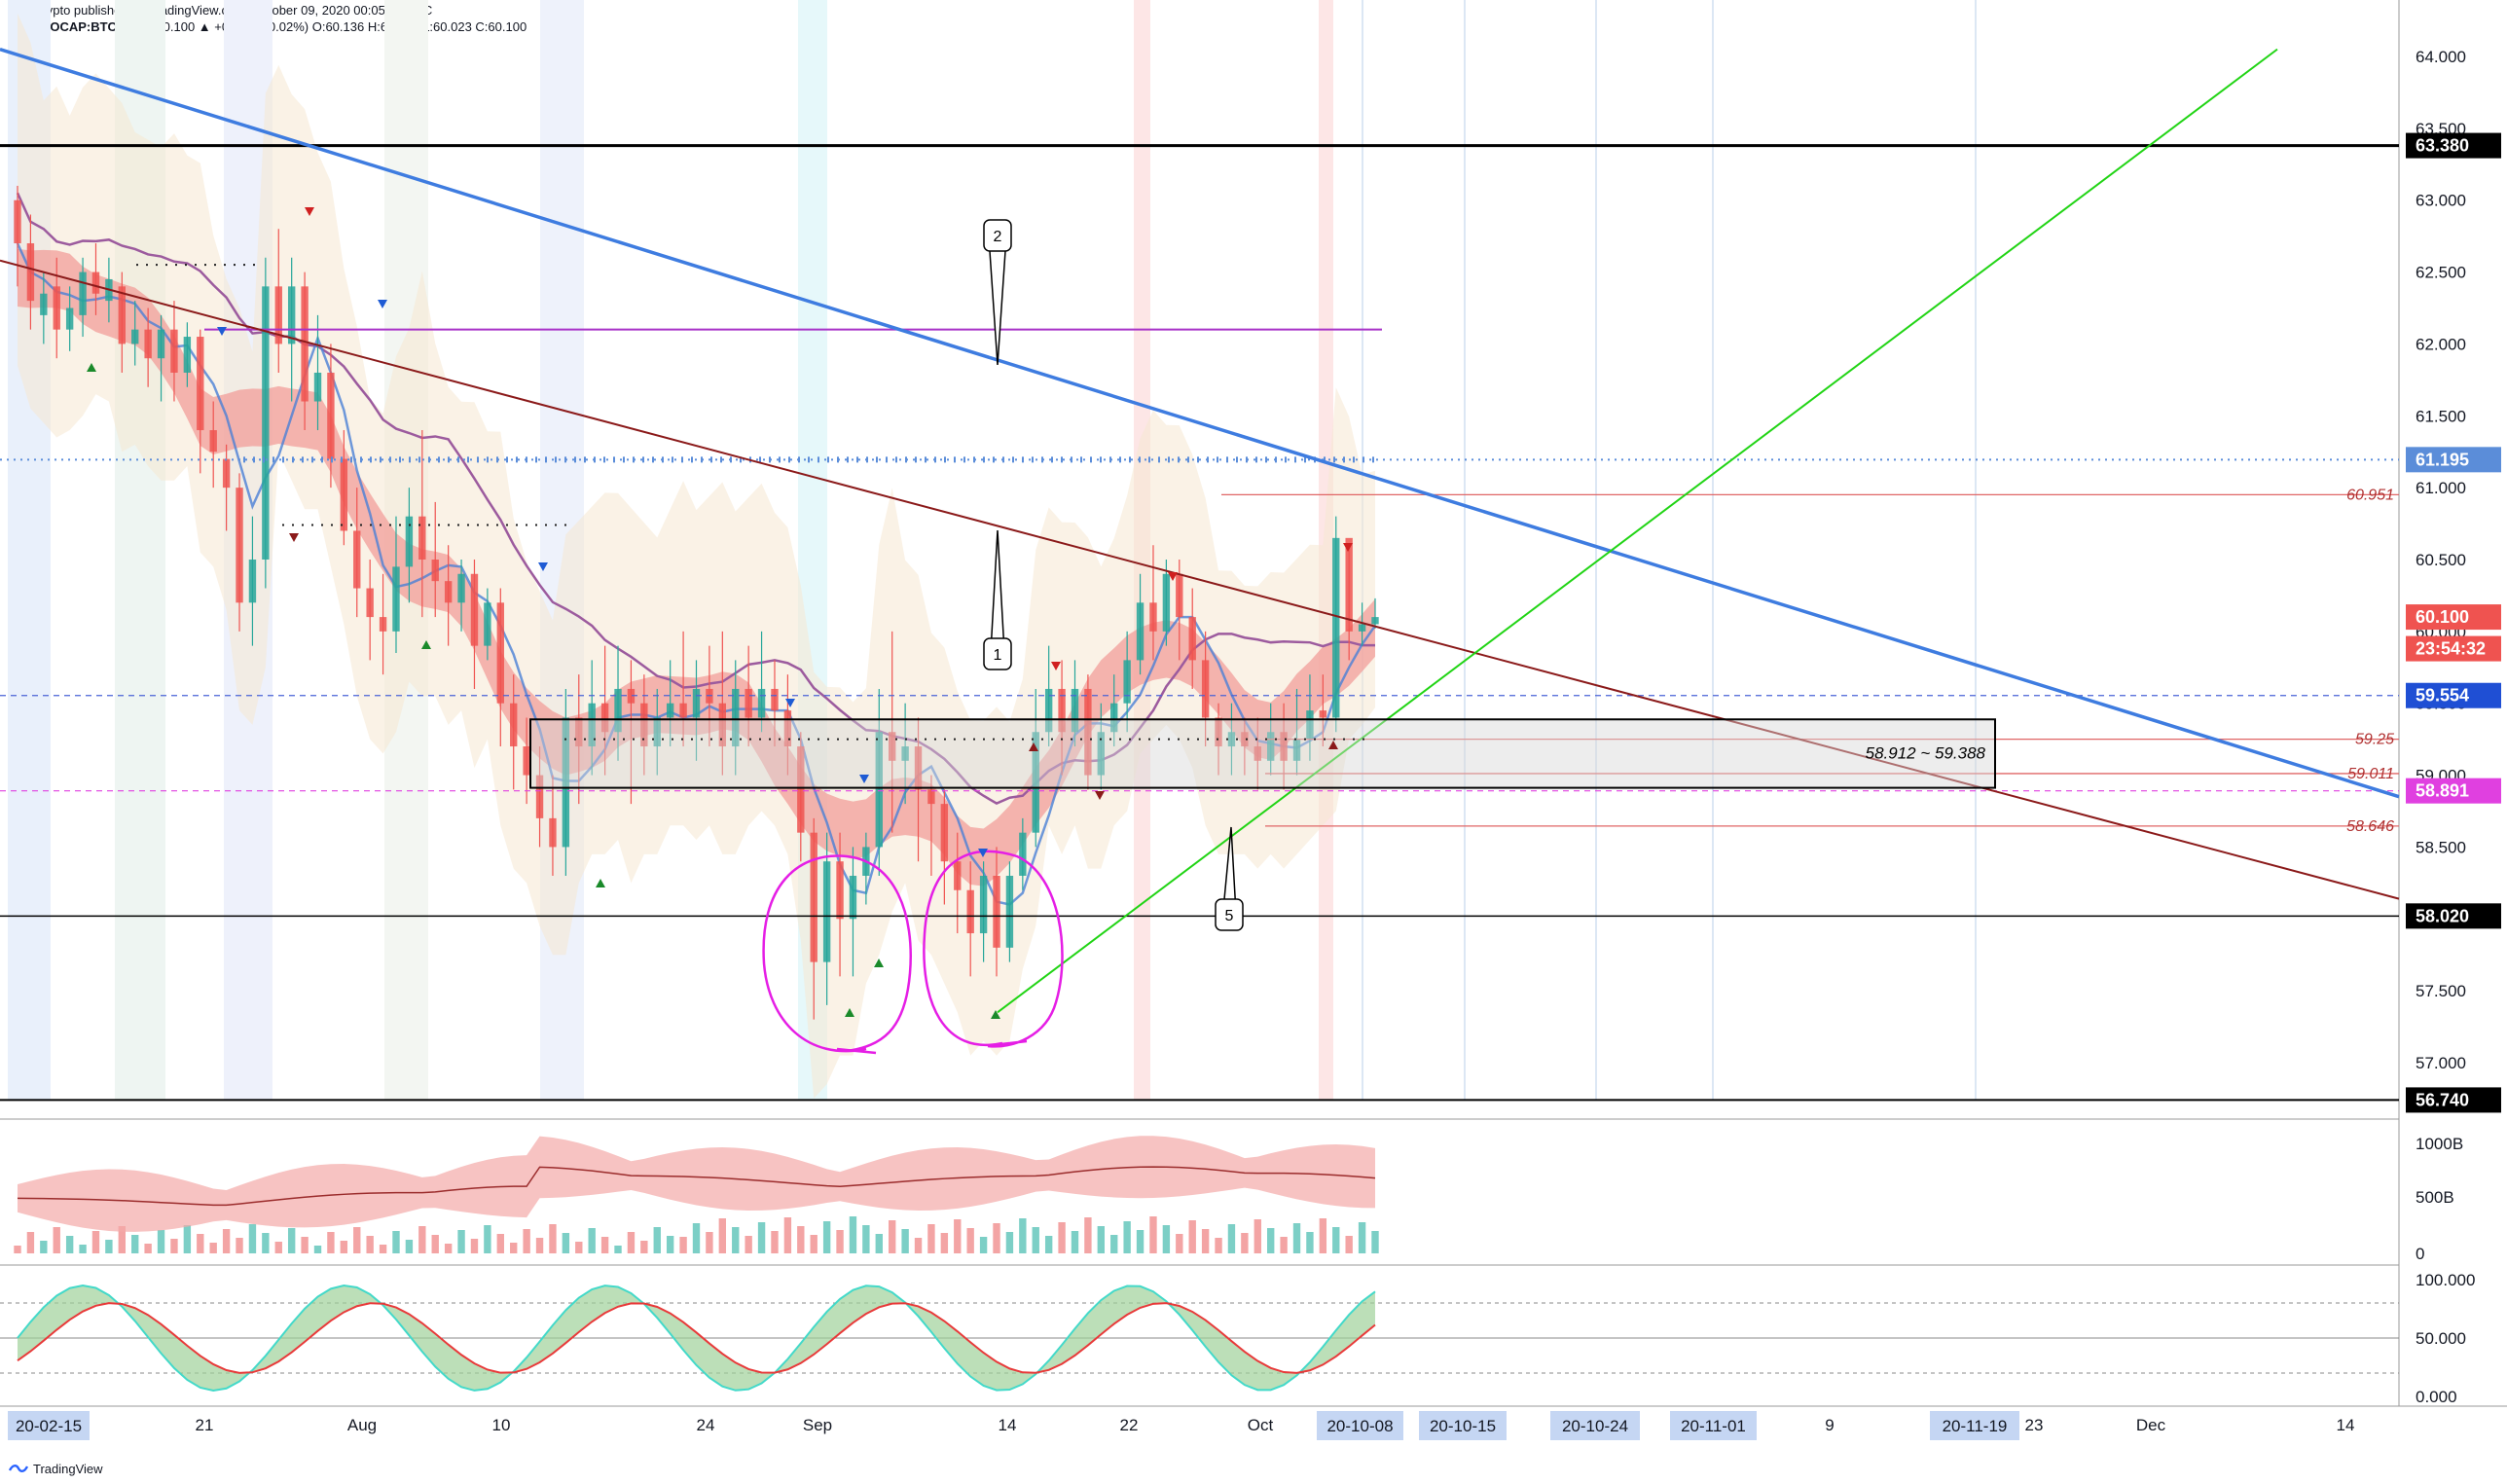 Image resolution: width=2507 pixels, height=1484 pixels. What do you see at coordinates (2441, 1063) in the screenshot?
I see `price-tick-label: 57.000` at bounding box center [2441, 1063].